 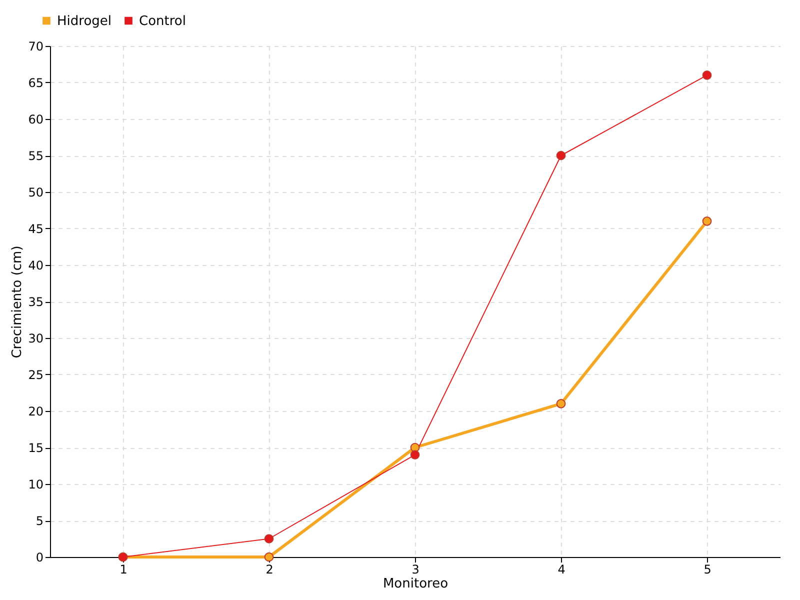 I want to click on y-tick-label: 65, so click(x=36, y=83).